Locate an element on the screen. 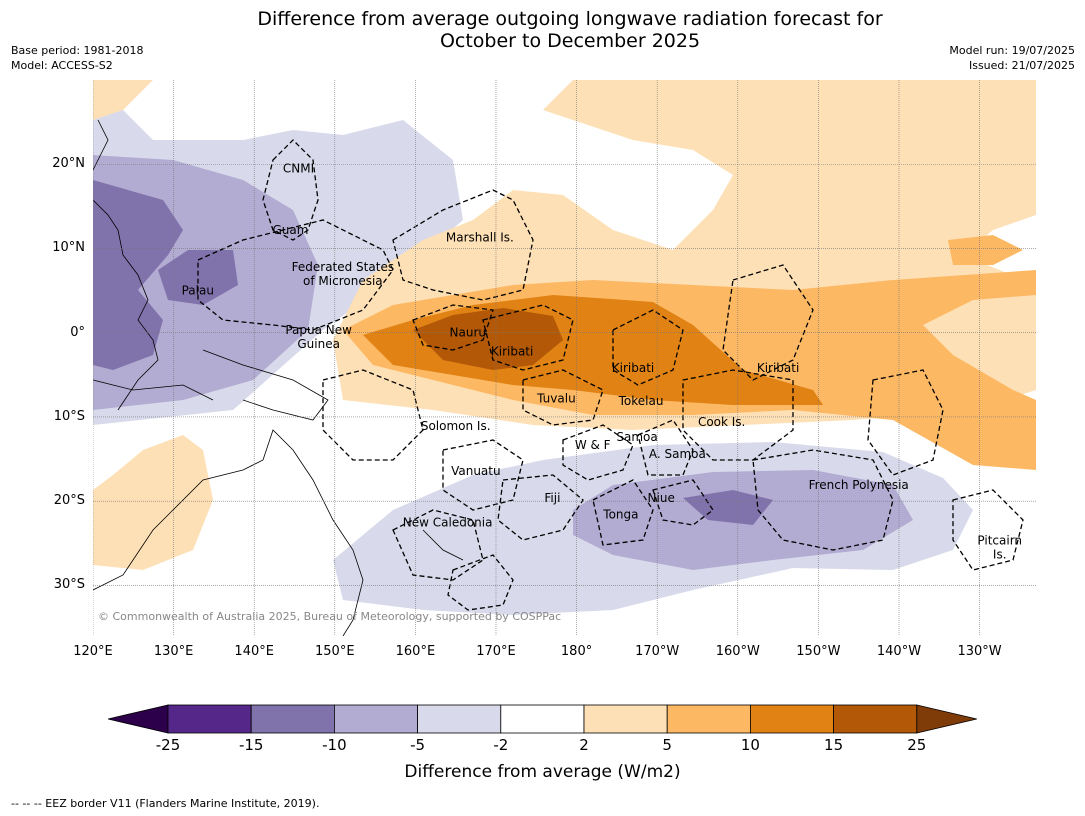 Image resolution: width=1085 pixels, height=816 pixels. longitude-tick-label: 160°W is located at coordinates (737, 651).